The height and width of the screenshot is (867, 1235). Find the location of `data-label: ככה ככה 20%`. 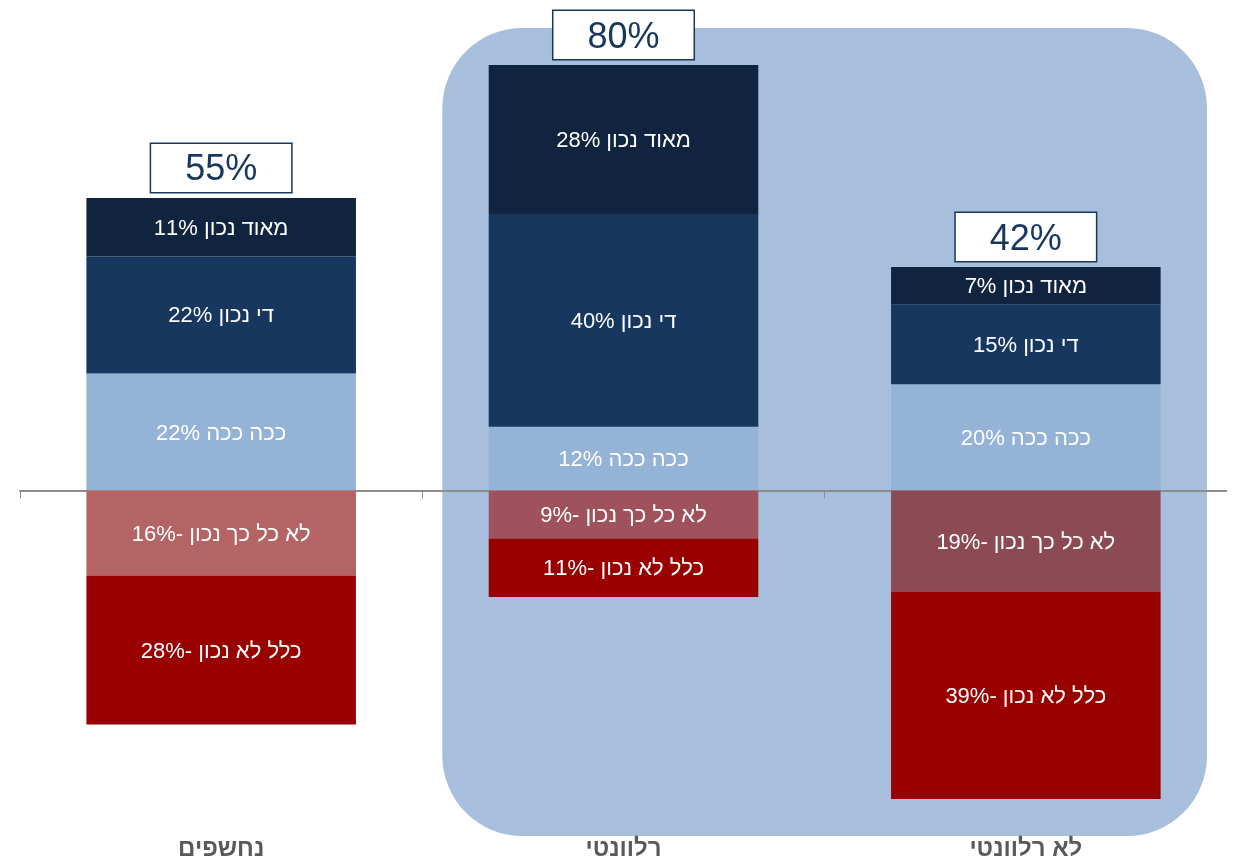

data-label: ככה ככה 20% is located at coordinates (1026, 437).